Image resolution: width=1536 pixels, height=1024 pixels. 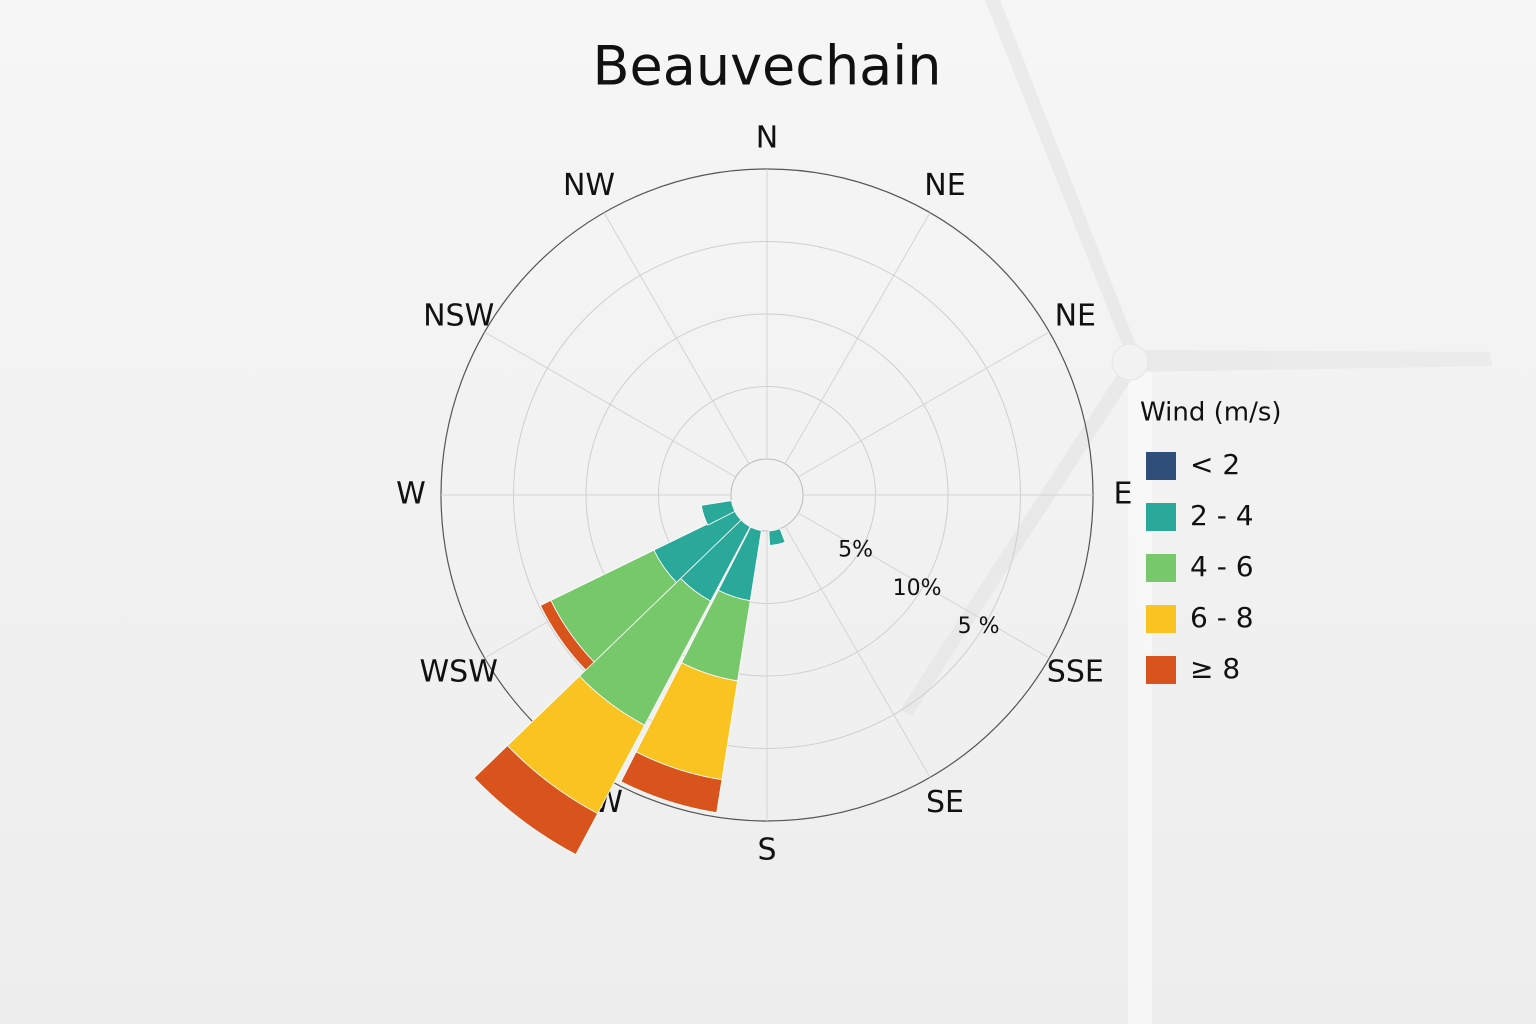 What do you see at coordinates (458, 316) in the screenshot?
I see `direction-label: NSW` at bounding box center [458, 316].